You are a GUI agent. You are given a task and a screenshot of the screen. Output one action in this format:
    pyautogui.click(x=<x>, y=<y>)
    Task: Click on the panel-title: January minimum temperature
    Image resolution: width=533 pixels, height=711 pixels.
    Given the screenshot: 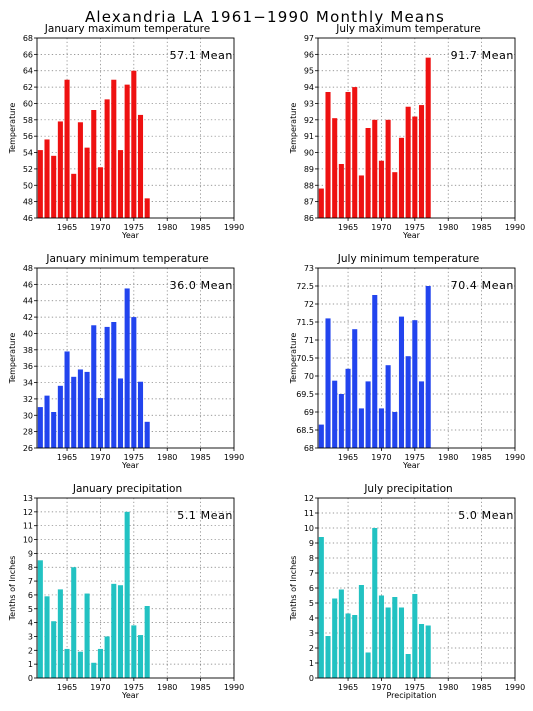 What is the action you would take?
    pyautogui.click(x=126, y=259)
    